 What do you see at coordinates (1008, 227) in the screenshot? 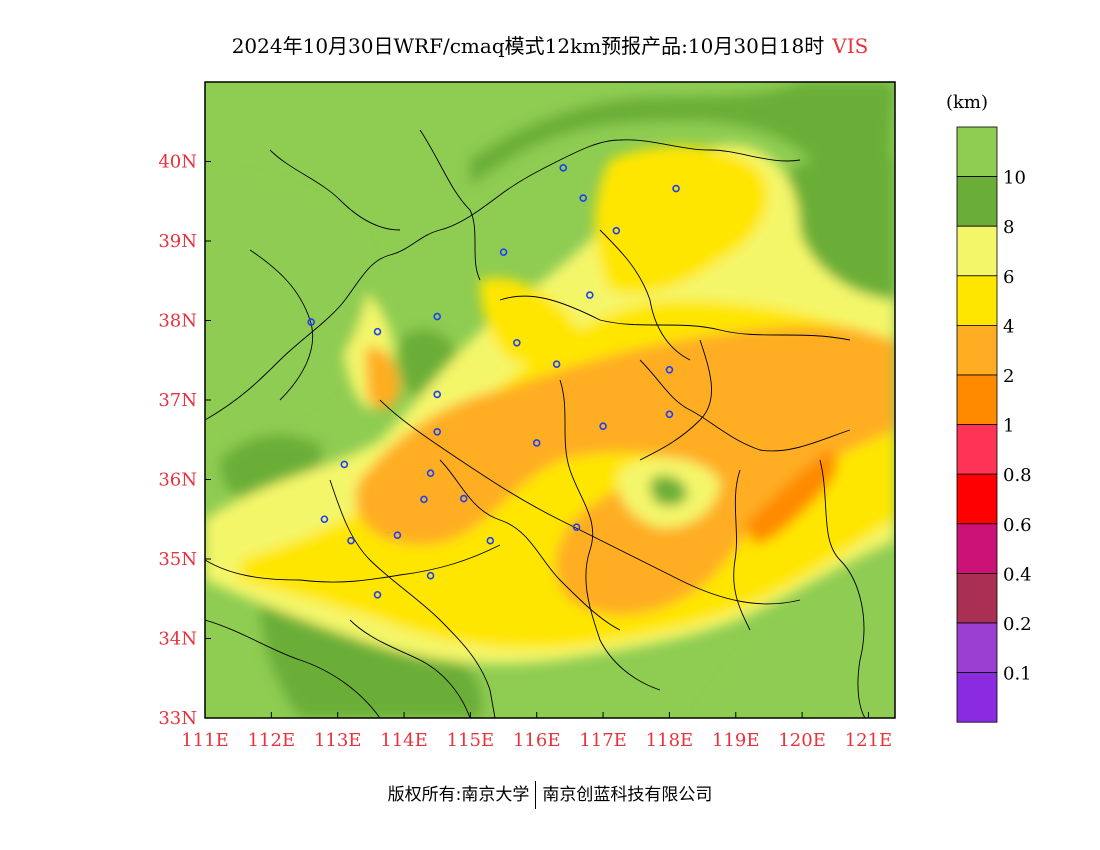
I see `legend-label: 8` at bounding box center [1008, 227].